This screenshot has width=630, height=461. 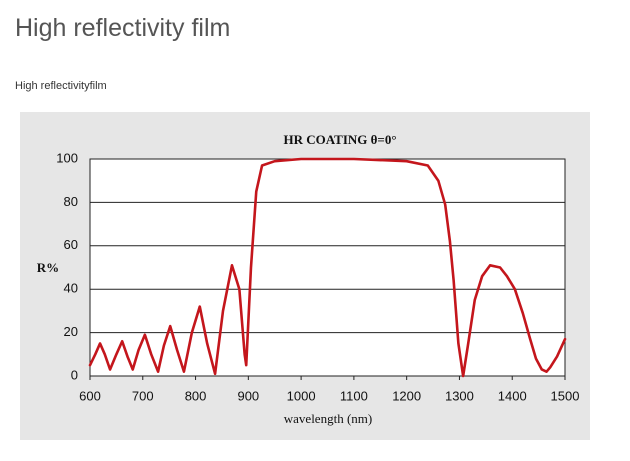 What do you see at coordinates (74, 374) in the screenshot?
I see `y-tick-label: 0` at bounding box center [74, 374].